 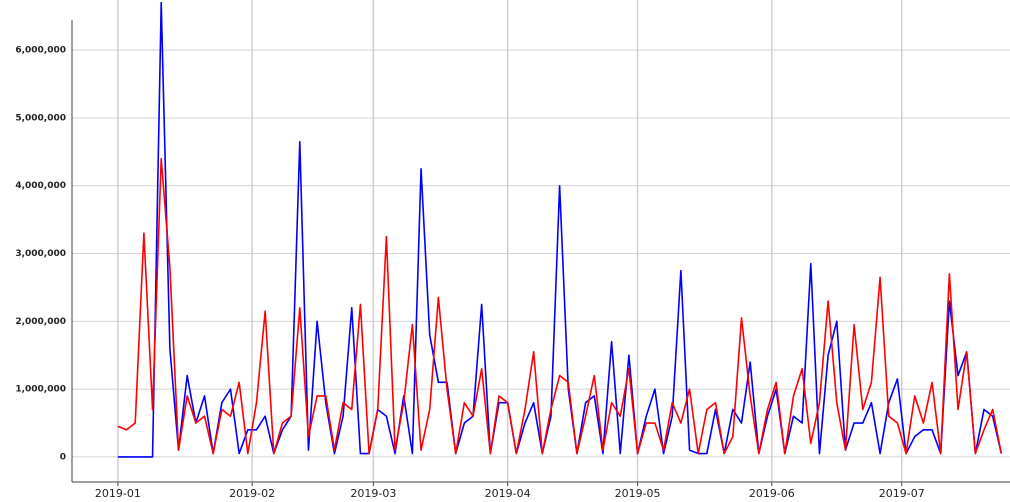 I want to click on y-tick-label: 1,000,000, so click(x=40, y=390).